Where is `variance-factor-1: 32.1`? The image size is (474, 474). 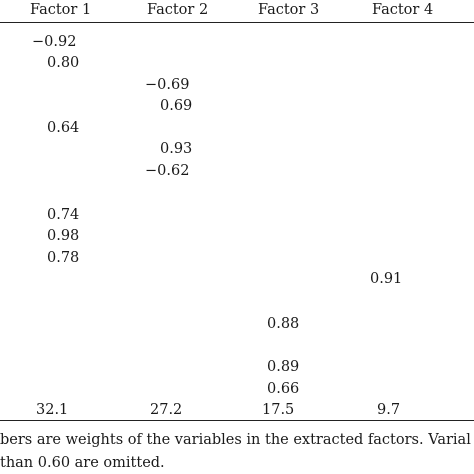 variance-factor-1: 32.1 is located at coordinates (52, 410).